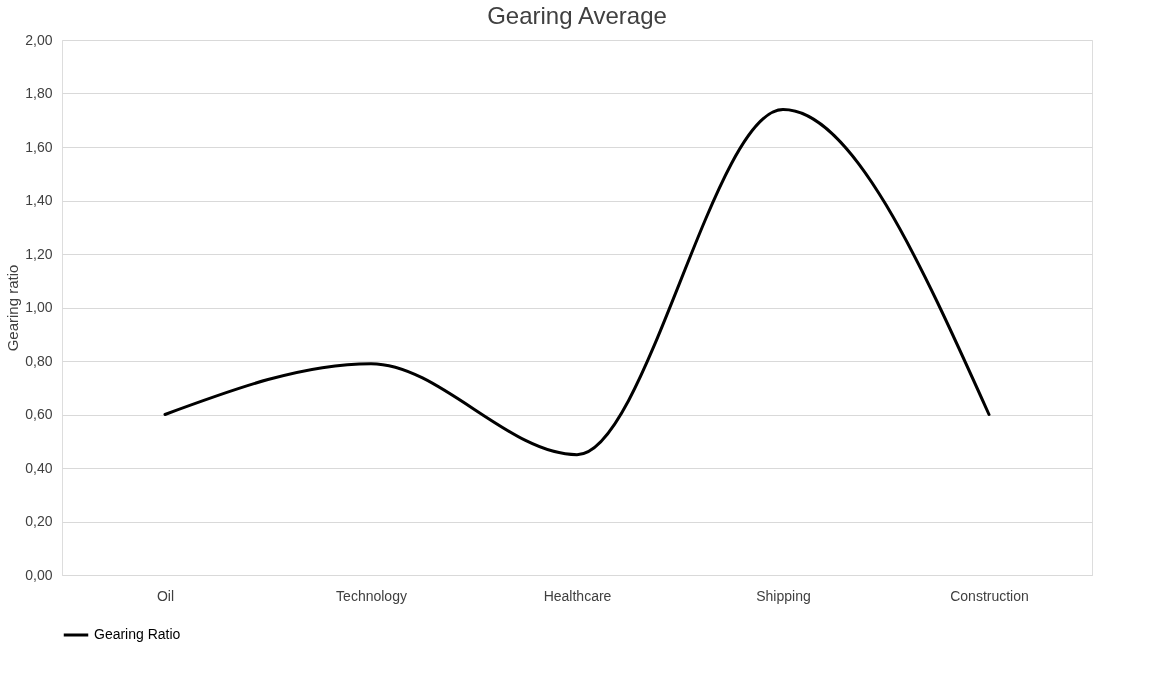  What do you see at coordinates (39, 200) in the screenshot?
I see `y-tick-label: 1,40` at bounding box center [39, 200].